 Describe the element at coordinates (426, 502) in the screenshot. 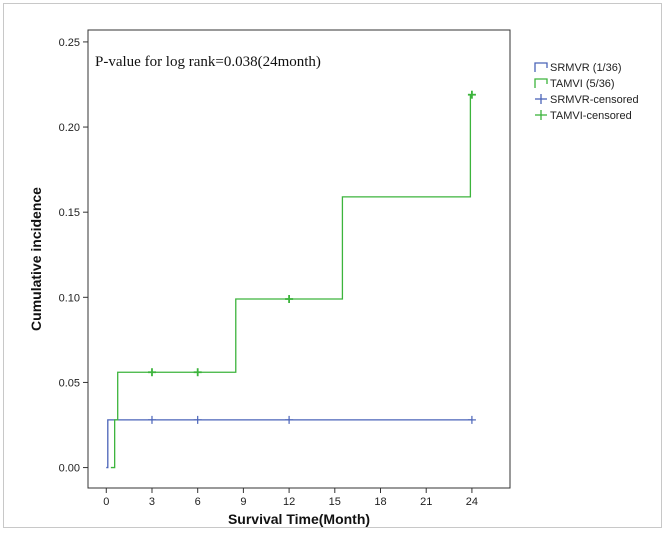

I see `x-tick-label: 21` at that location.